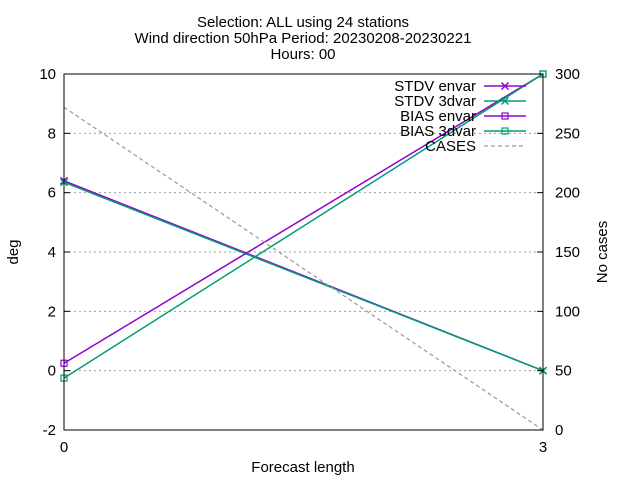 This screenshot has height=480, width=640. What do you see at coordinates (435, 86) in the screenshot?
I see `legend-label: STDV envar` at bounding box center [435, 86].